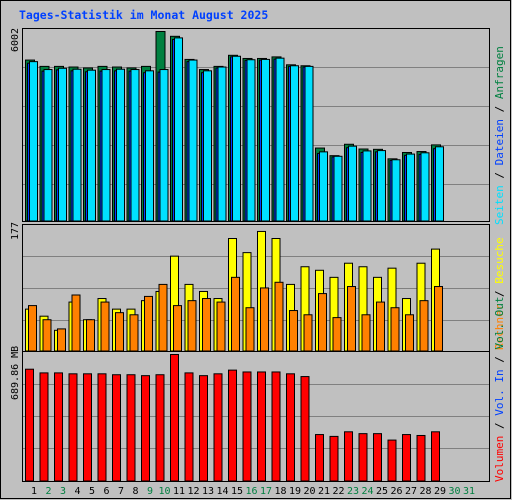 The image size is (512, 500). I want to click on panel3-ymax-label: 689.86 MB, so click(15, 373).